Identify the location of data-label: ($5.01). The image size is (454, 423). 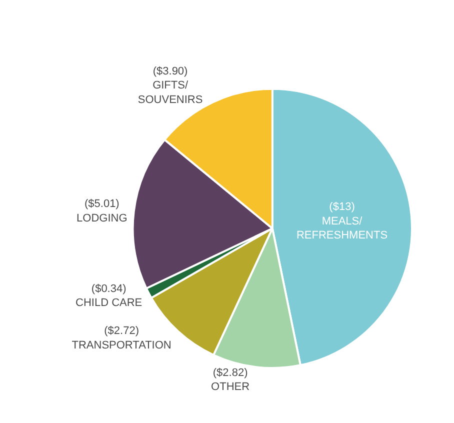
(102, 204).